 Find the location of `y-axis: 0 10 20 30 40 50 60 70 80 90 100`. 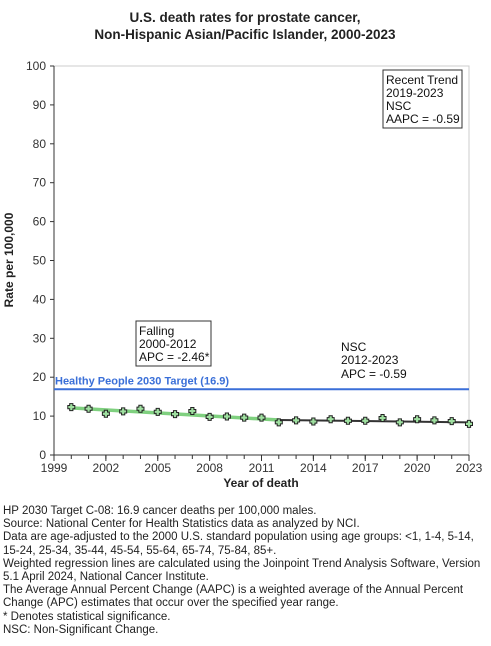

y-axis: 0 10 20 30 40 50 60 70 80 90 100 is located at coordinates (40, 260).